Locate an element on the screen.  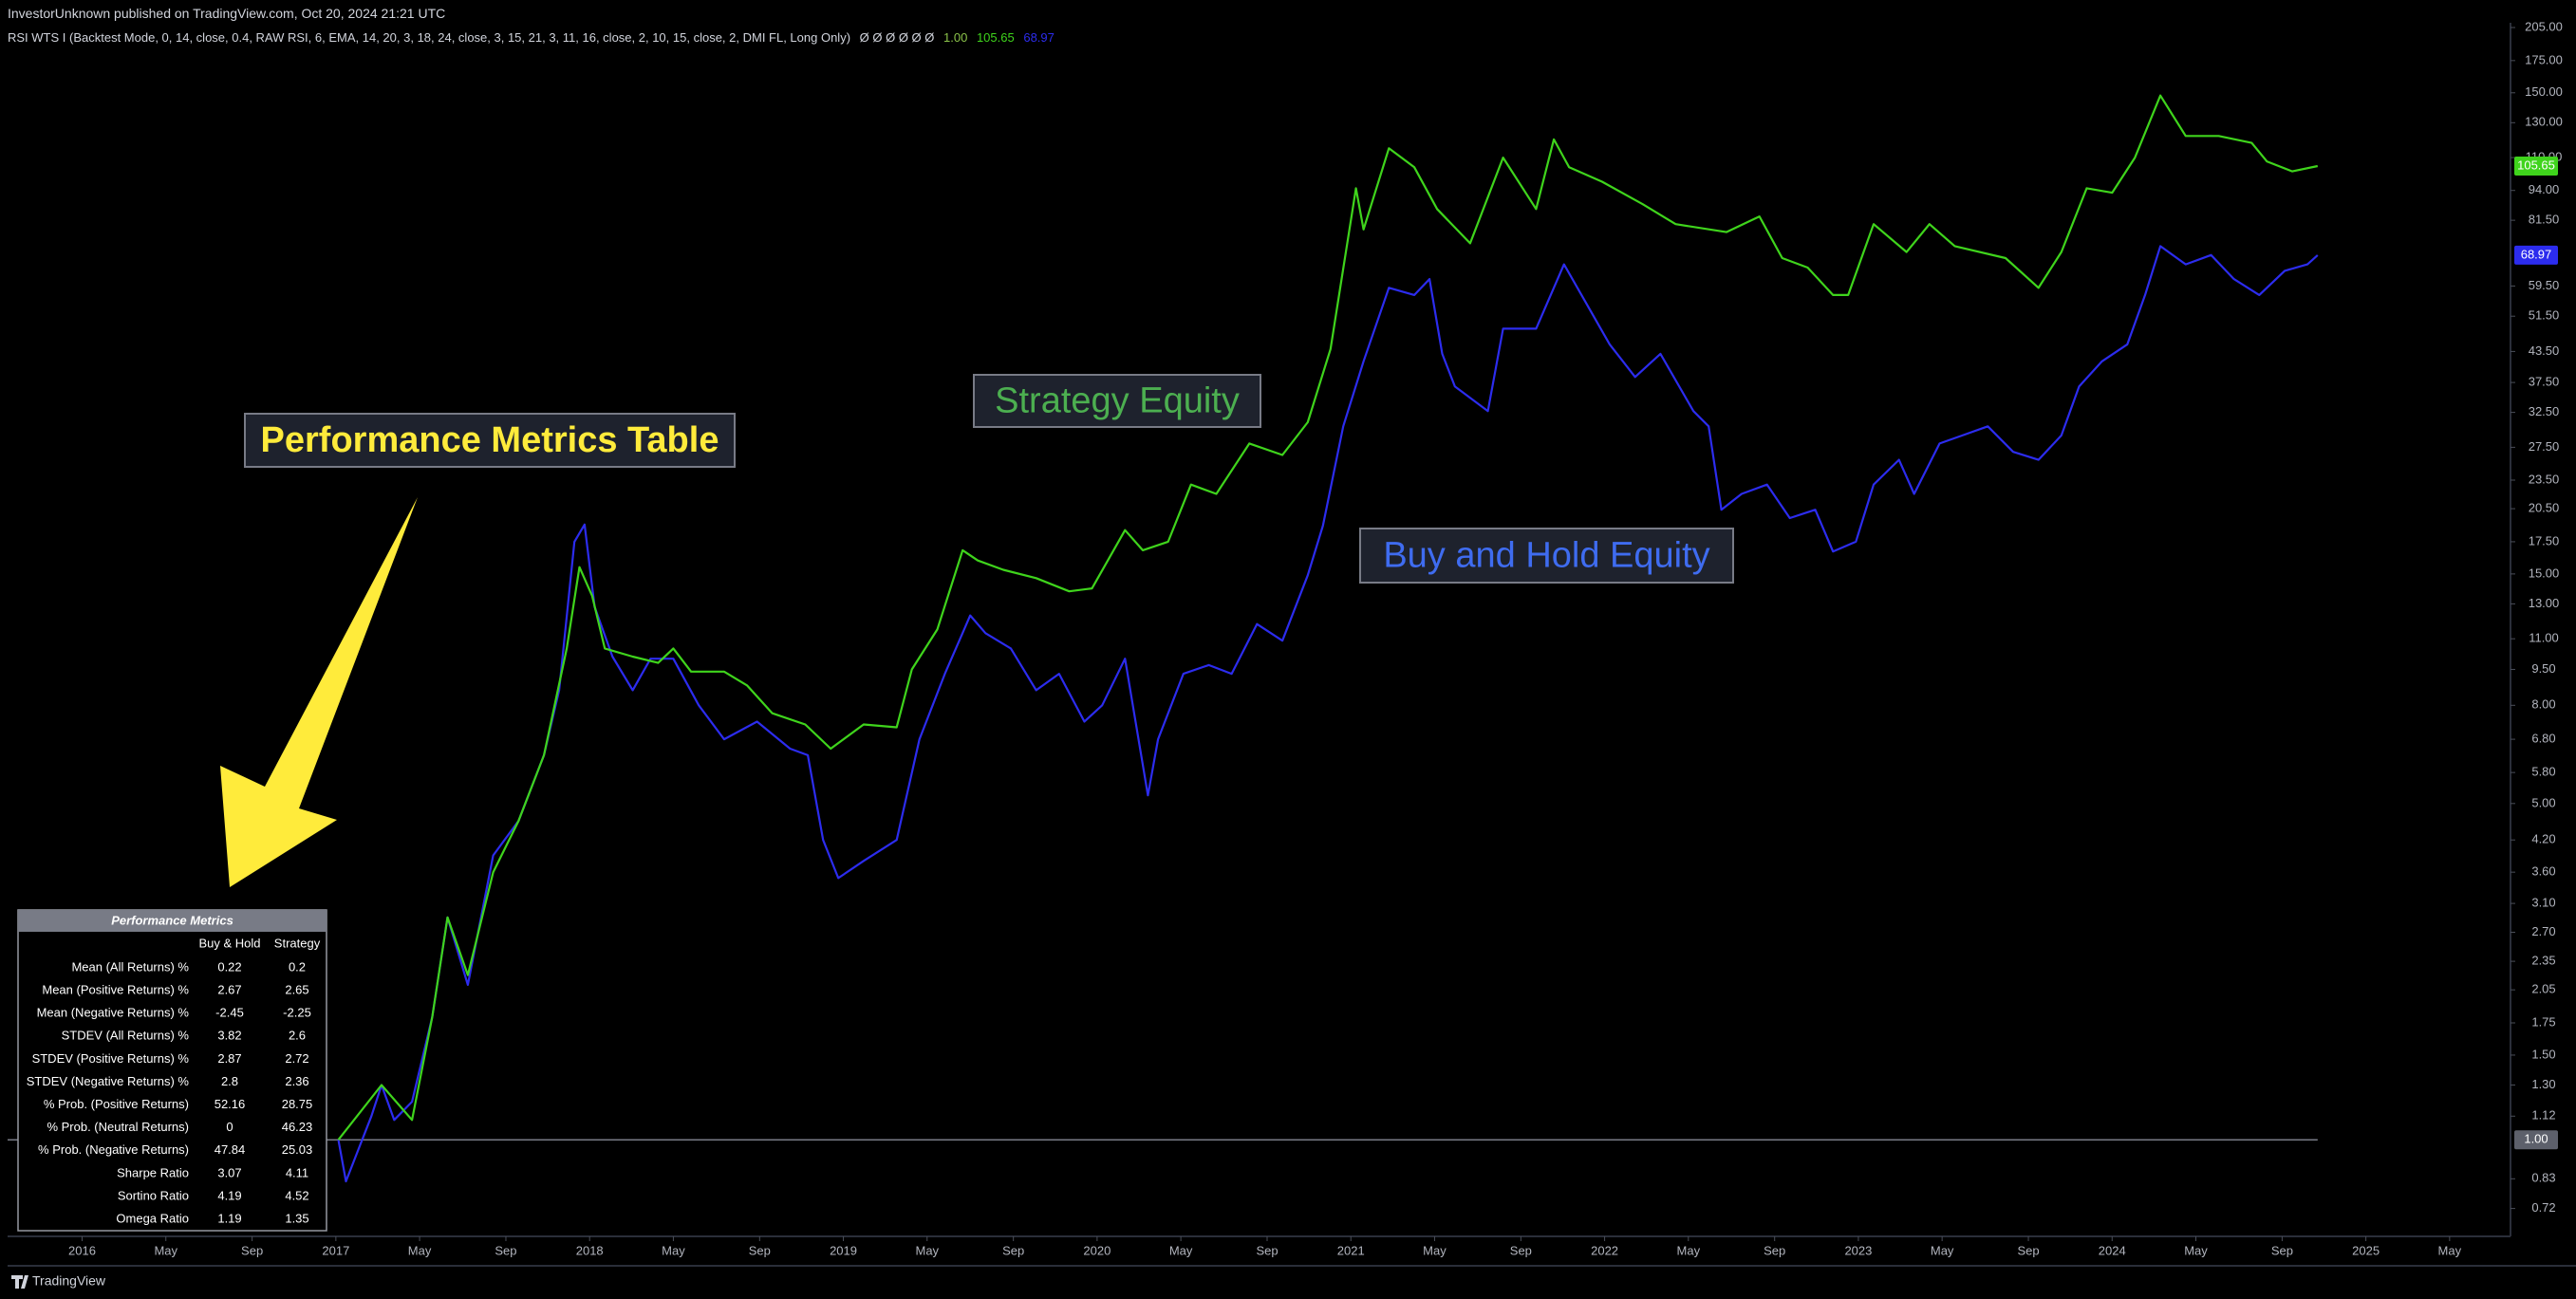
table-row-label: Mean (Positive Returns) % is located at coordinates (115, 990).